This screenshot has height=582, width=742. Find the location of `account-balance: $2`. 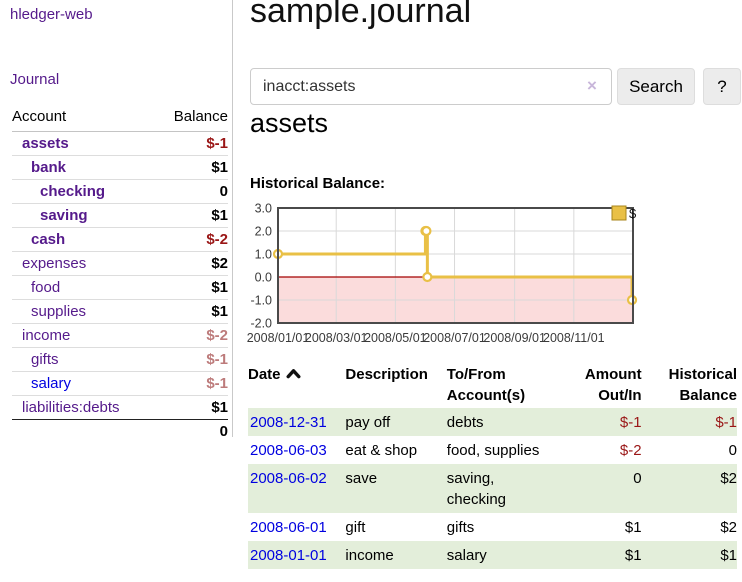

account-balance: $2 is located at coordinates (191, 263).